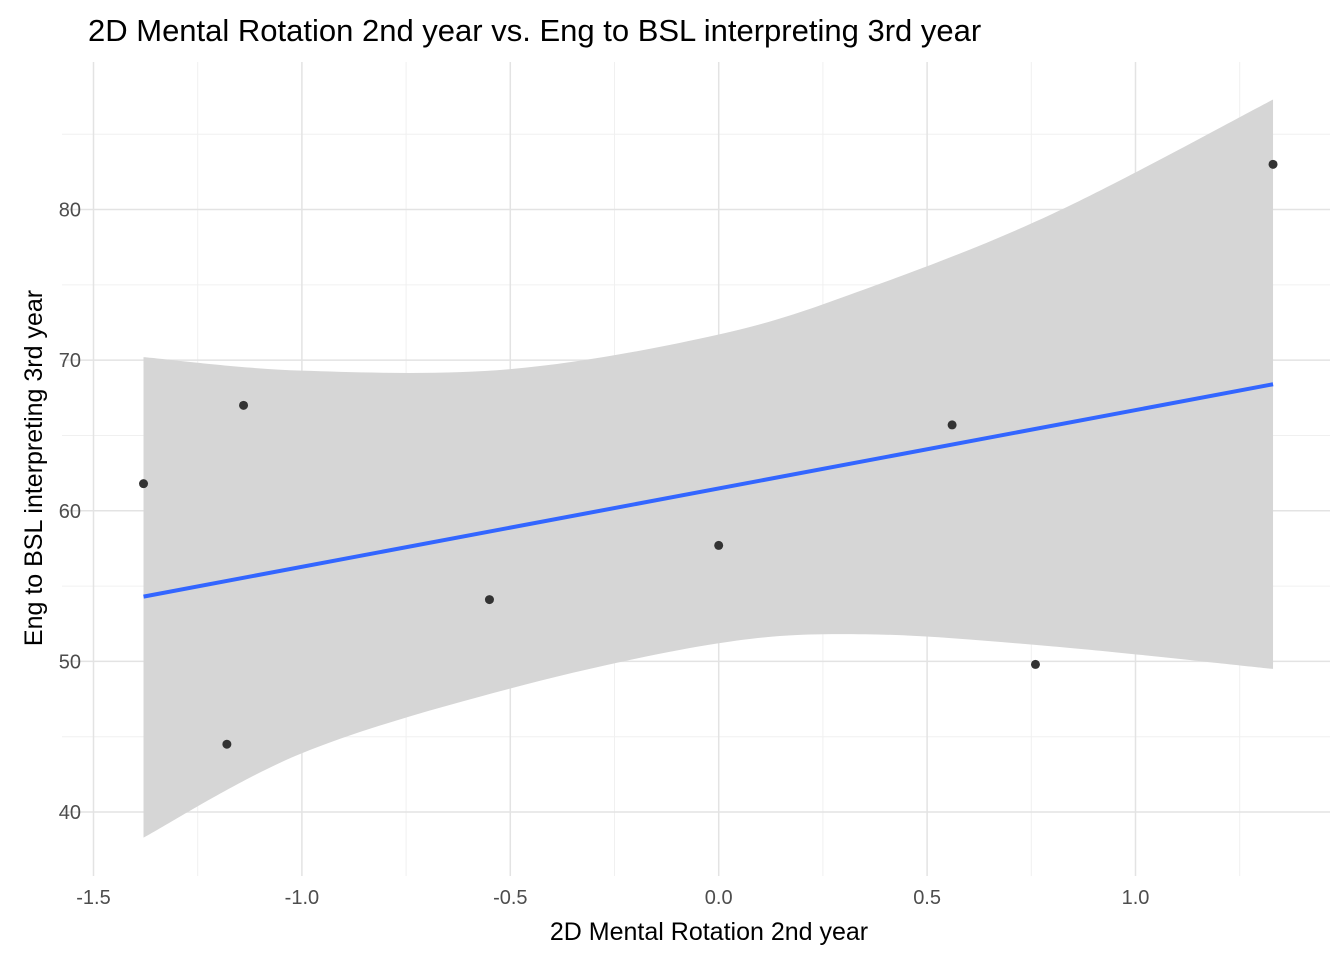  What do you see at coordinates (1136, 898) in the screenshot?
I see `x-tick-label: 1.0` at bounding box center [1136, 898].